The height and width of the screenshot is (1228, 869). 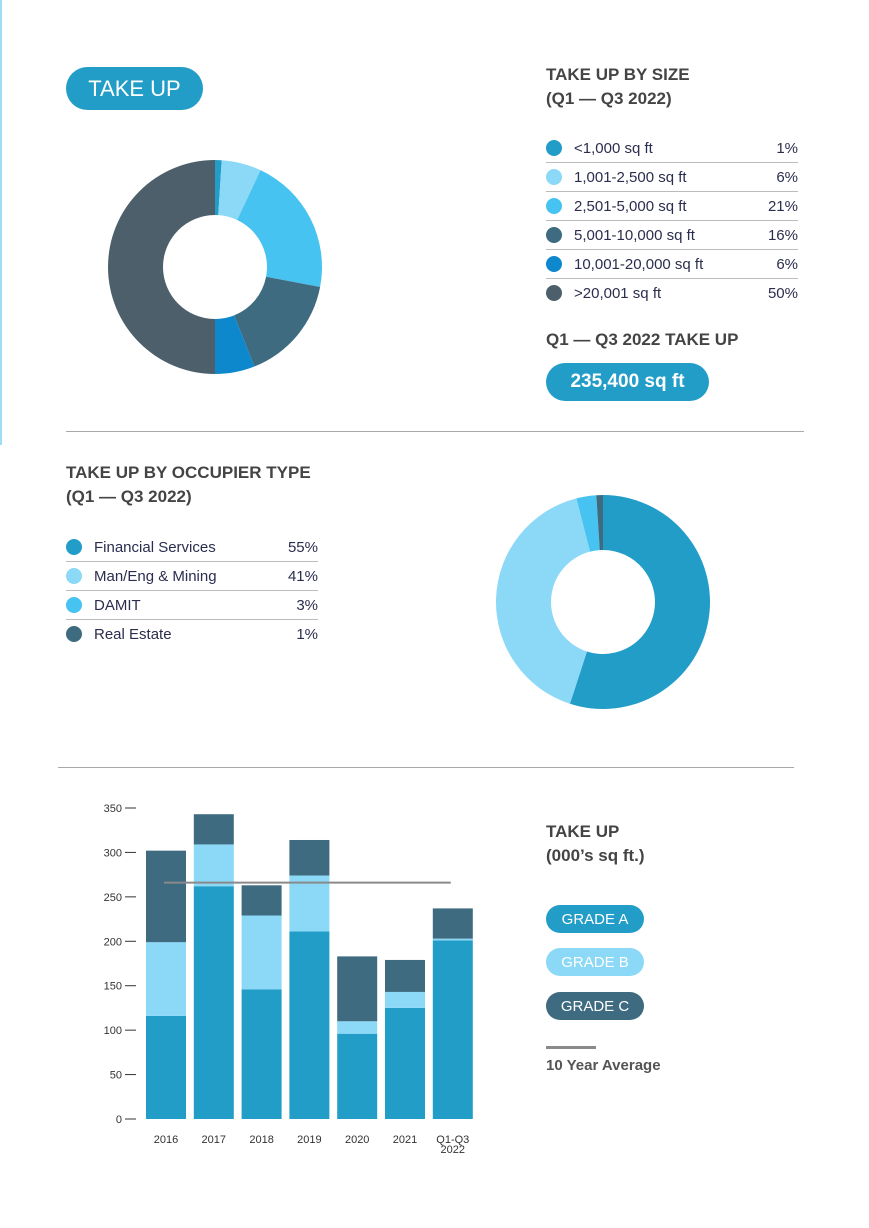 What do you see at coordinates (113, 853) in the screenshot?
I see `y-tick-label: 300` at bounding box center [113, 853].